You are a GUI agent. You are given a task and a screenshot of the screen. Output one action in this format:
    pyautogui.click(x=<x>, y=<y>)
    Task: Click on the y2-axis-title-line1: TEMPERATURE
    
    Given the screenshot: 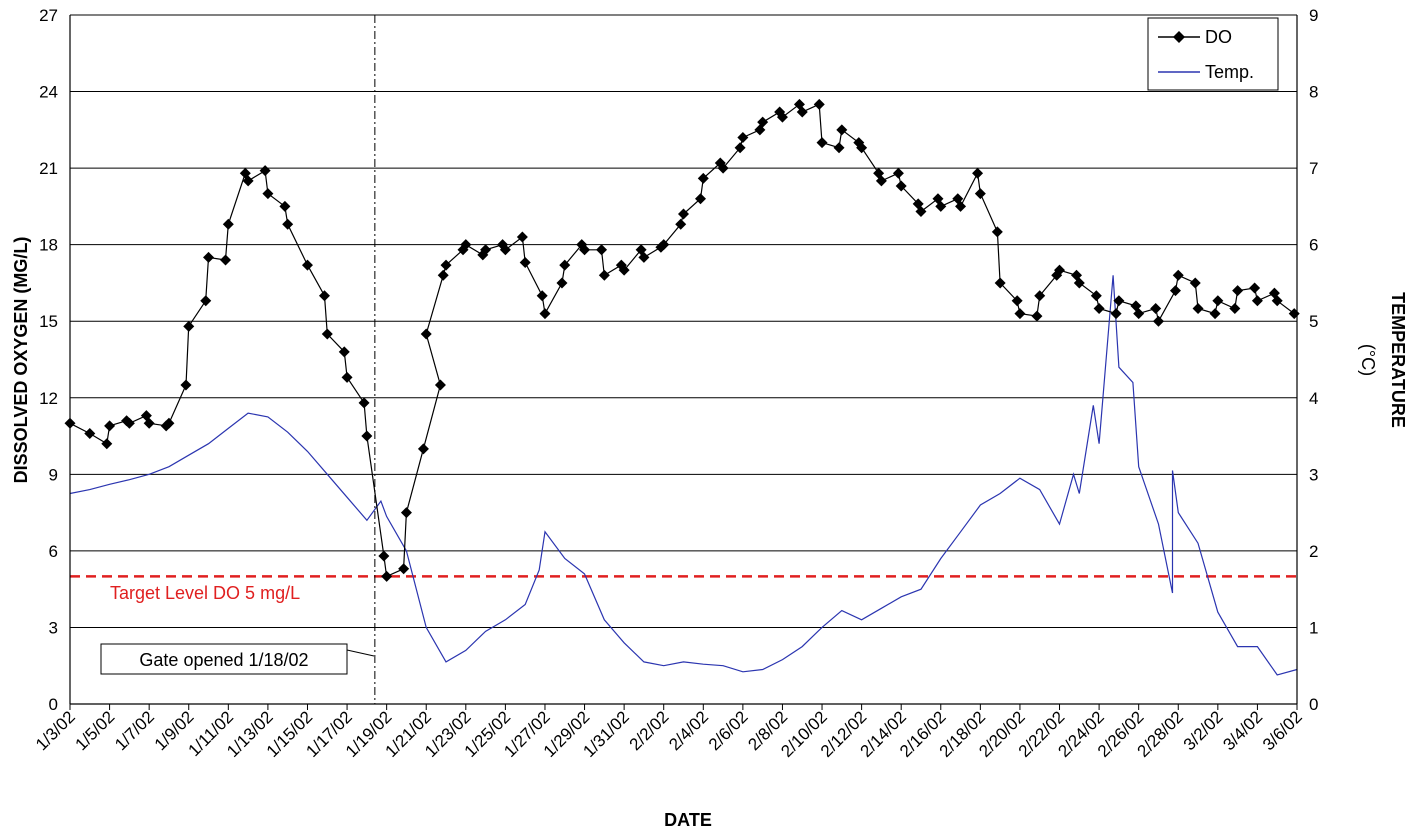 What is the action you would take?
    pyautogui.click(x=1398, y=360)
    